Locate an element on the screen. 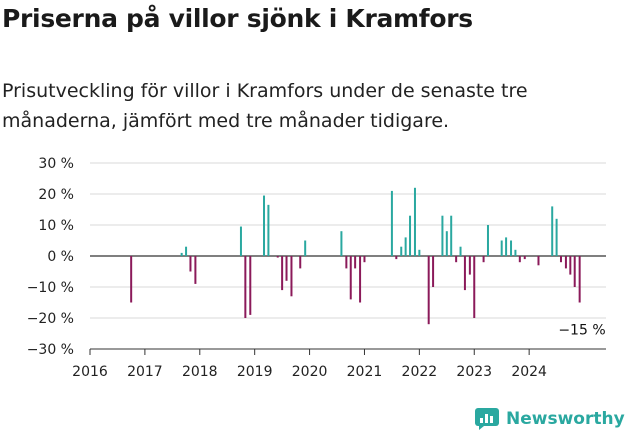  chart-title: Priserna på villor sjönk i Kramfors is located at coordinates (237, 18).